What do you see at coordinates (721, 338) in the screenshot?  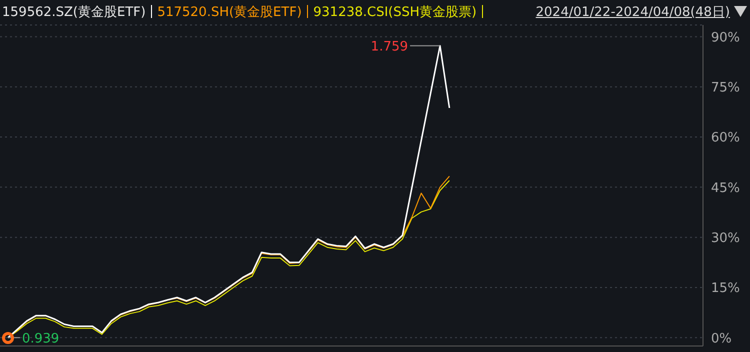 I see `y-tick-label: 0%` at bounding box center [721, 338].